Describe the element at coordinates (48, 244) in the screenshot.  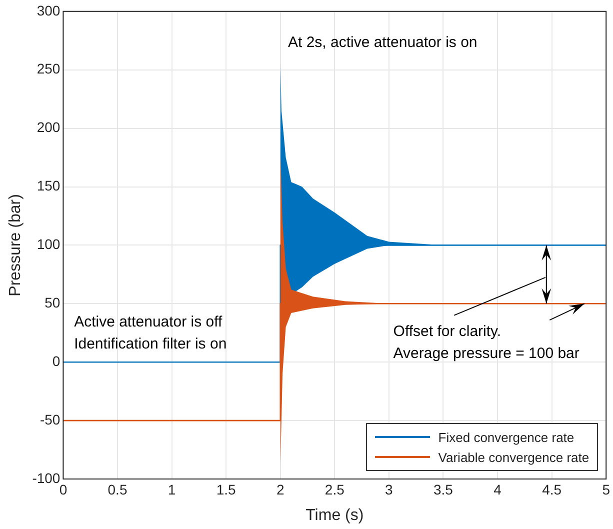
I see `y-tick-label: 100` at that location.